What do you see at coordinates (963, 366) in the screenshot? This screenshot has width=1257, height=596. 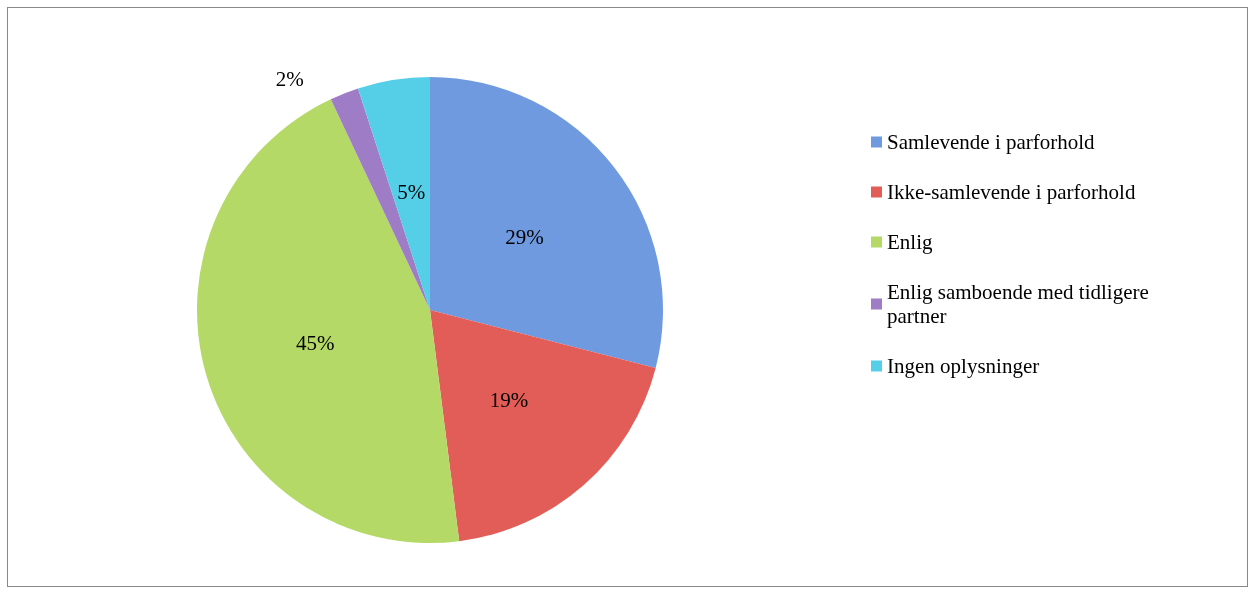 I see `legend-label: Ingen oplysninger` at bounding box center [963, 366].